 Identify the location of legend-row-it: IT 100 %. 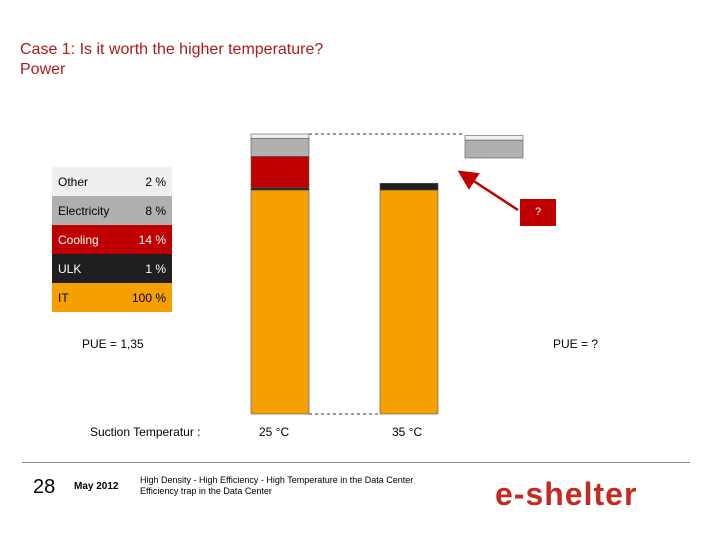
(112, 297).